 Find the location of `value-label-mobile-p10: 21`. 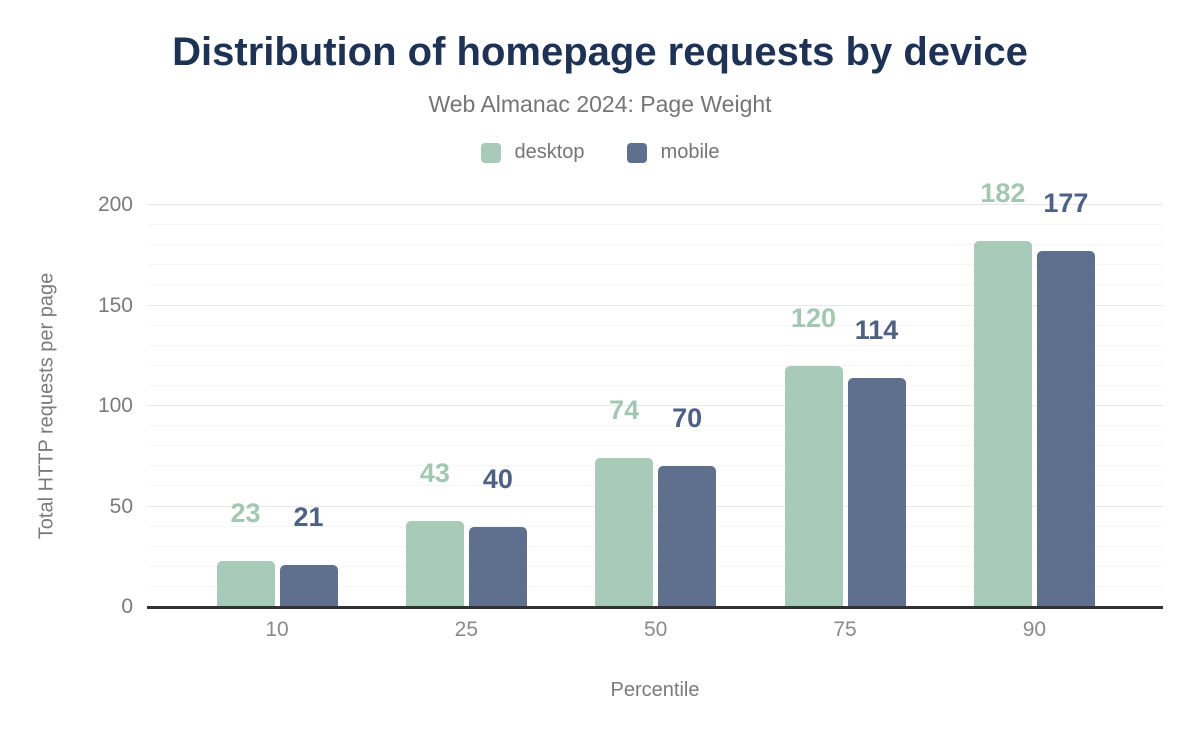

value-label-mobile-p10: 21 is located at coordinates (308, 516).